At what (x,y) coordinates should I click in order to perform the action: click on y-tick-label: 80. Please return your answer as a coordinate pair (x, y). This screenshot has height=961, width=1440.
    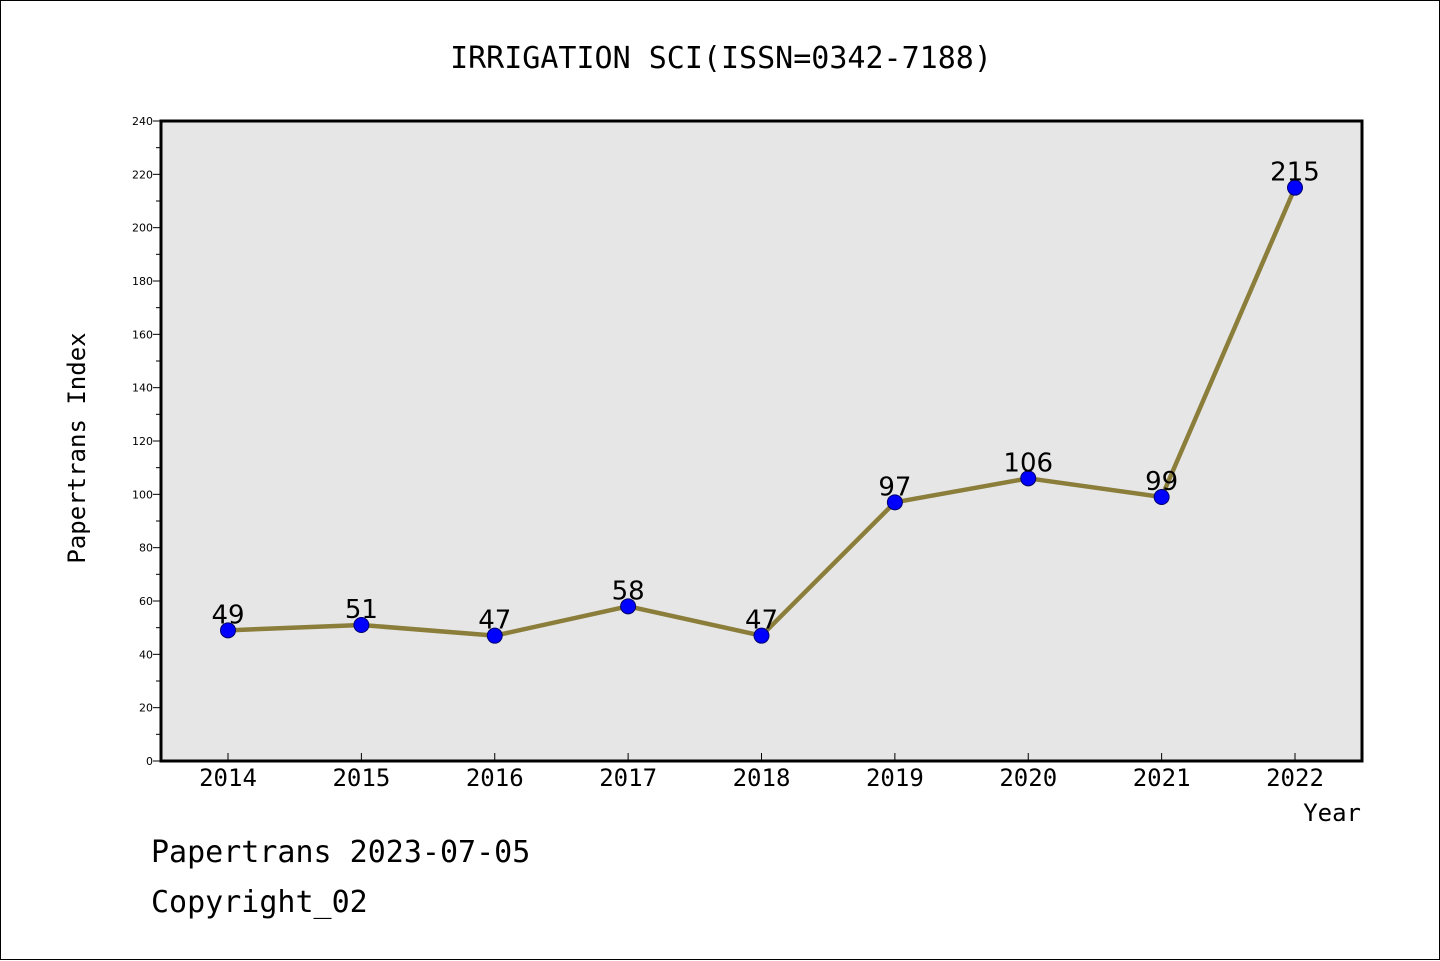
    Looking at the image, I should click on (146, 548).